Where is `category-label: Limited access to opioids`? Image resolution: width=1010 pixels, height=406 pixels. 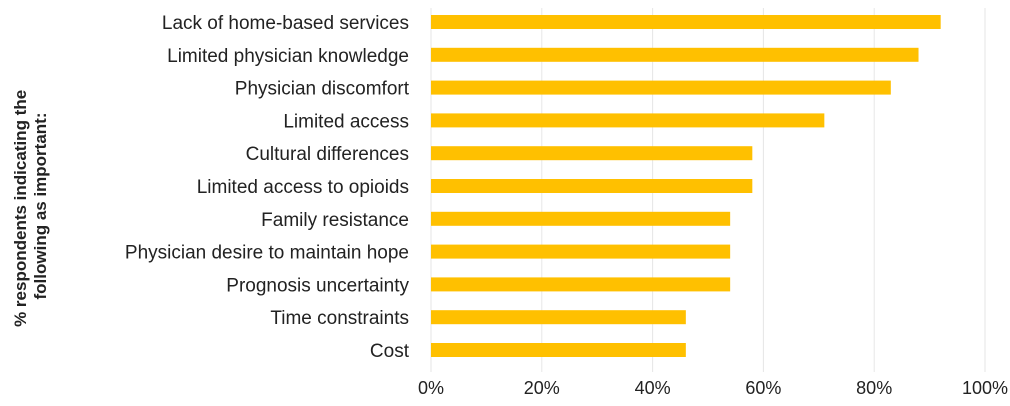 category-label: Limited access to opioids is located at coordinates (303, 187).